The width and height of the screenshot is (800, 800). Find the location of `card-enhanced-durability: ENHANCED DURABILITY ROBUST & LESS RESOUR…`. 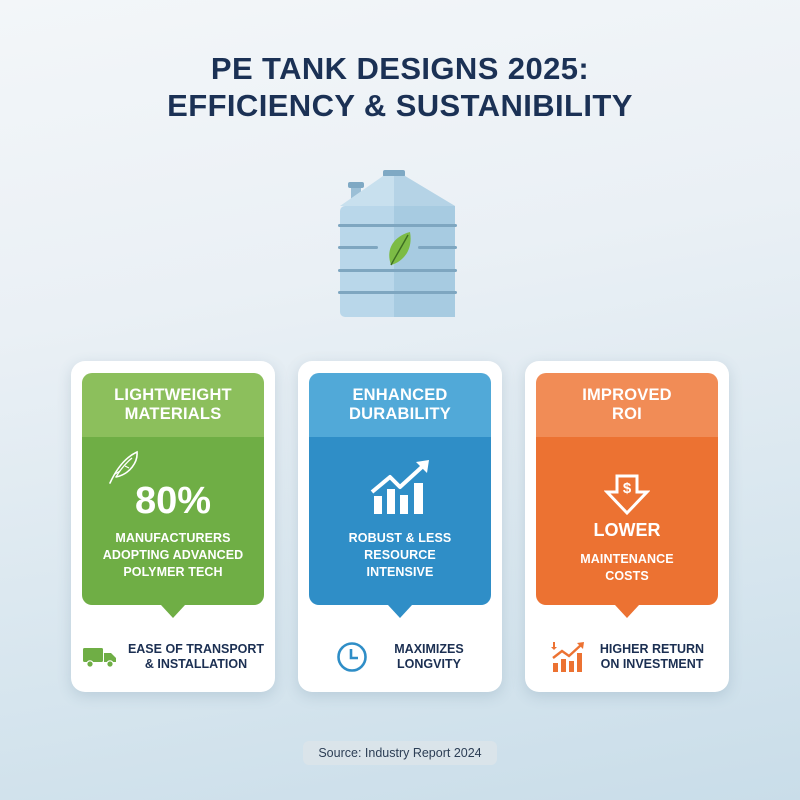

card-enhanced-durability: ENHANCED DURABILITY ROBUST & LESS RESOUR… is located at coordinates (400, 526).